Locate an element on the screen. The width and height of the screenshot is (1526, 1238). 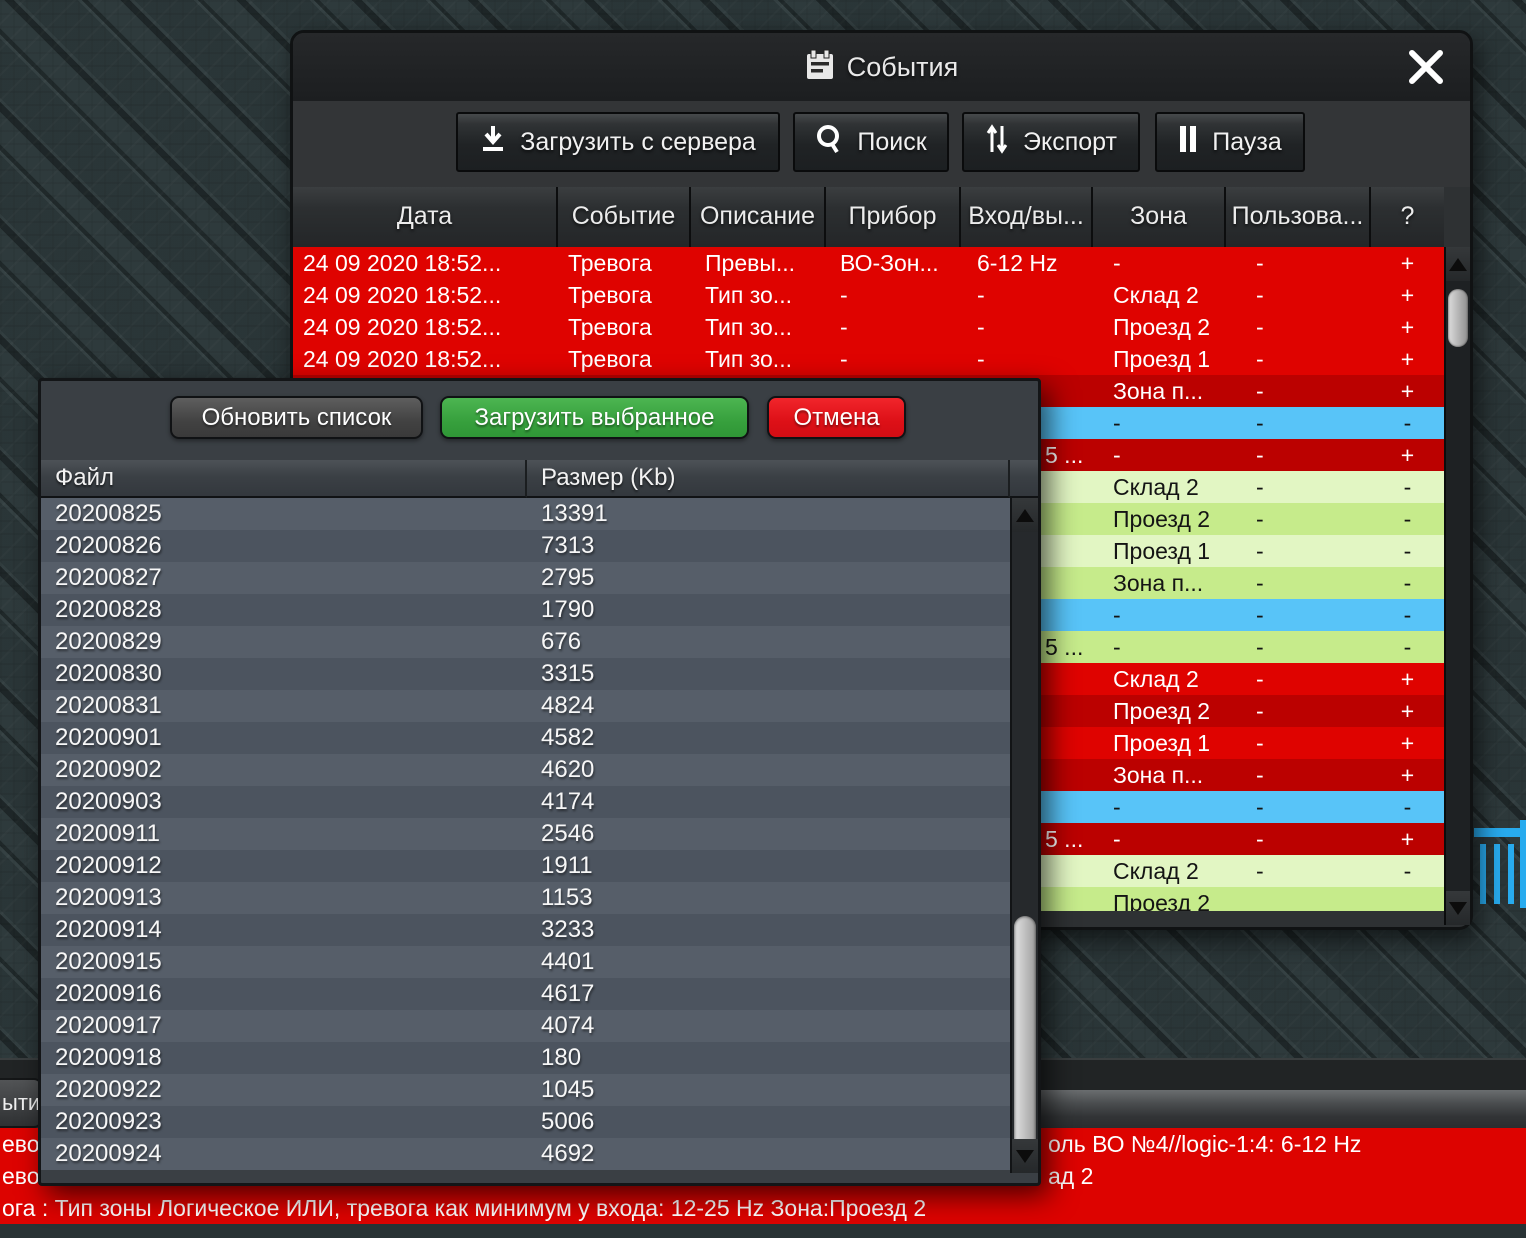
cell-file-name: 20200915 is located at coordinates (108, 961).